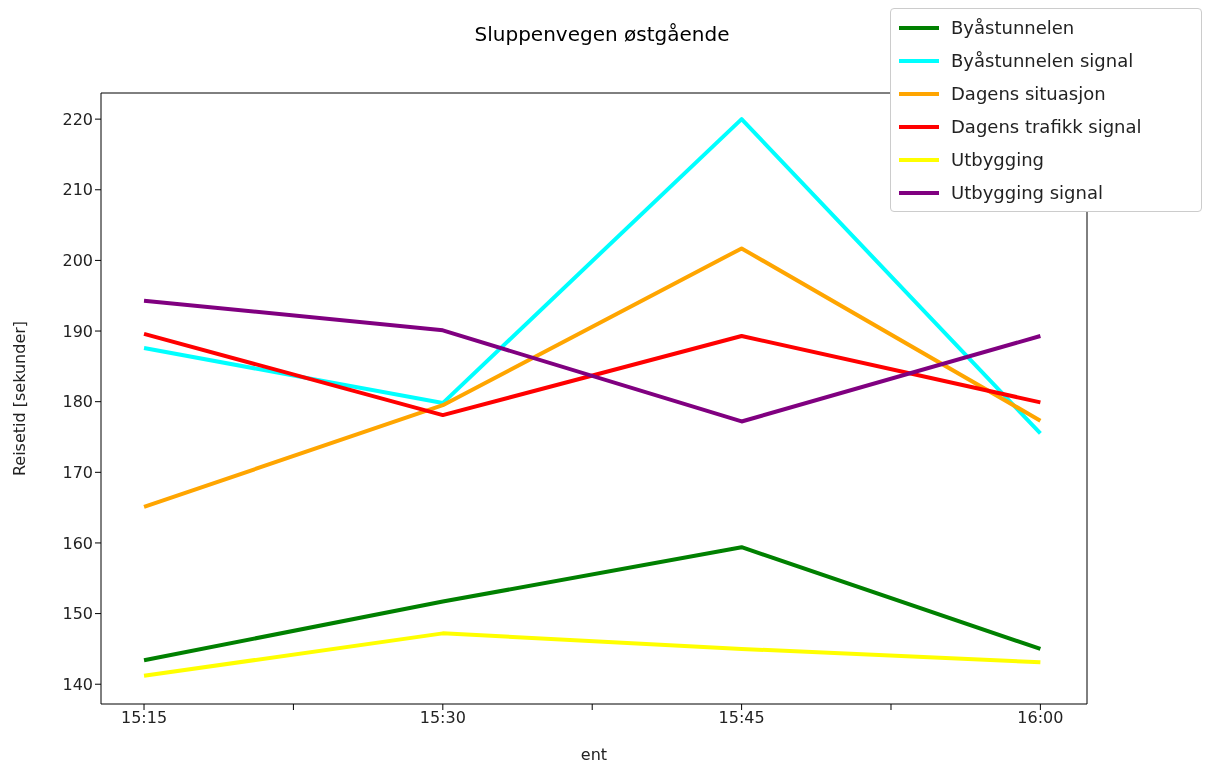  What do you see at coordinates (1028, 94) in the screenshot?
I see `legend-label: Dagens situasjon` at bounding box center [1028, 94].